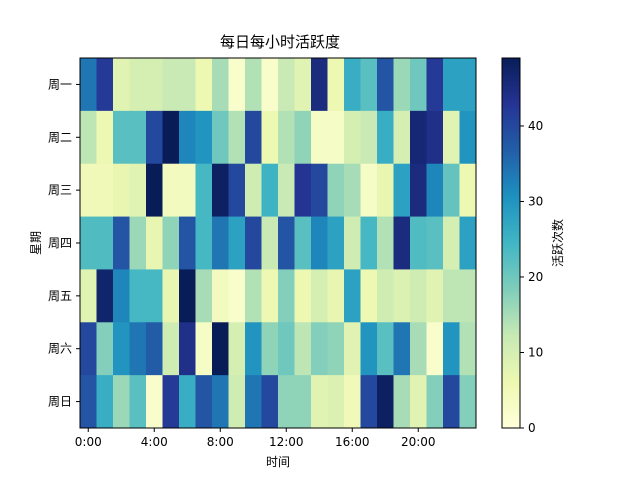 The image size is (640, 480). What do you see at coordinates (36, 243) in the screenshot?
I see `y-axis-label: 星期` at bounding box center [36, 243].